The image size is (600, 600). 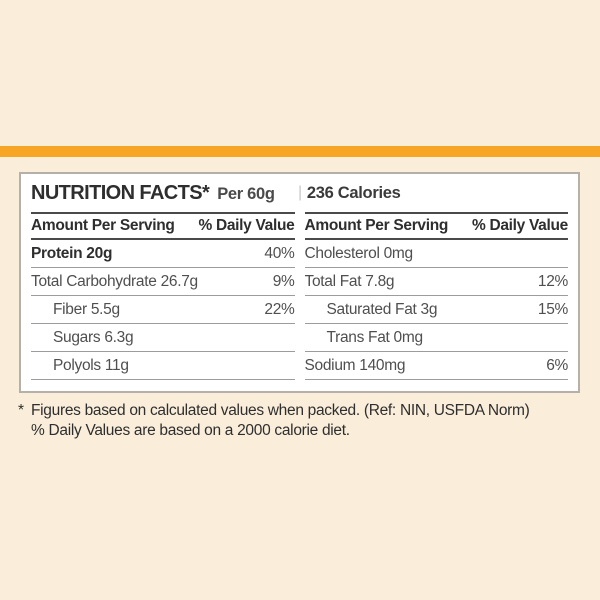 What do you see at coordinates (376, 225) in the screenshot?
I see `right-header-amount: Amount Per Serving` at bounding box center [376, 225].